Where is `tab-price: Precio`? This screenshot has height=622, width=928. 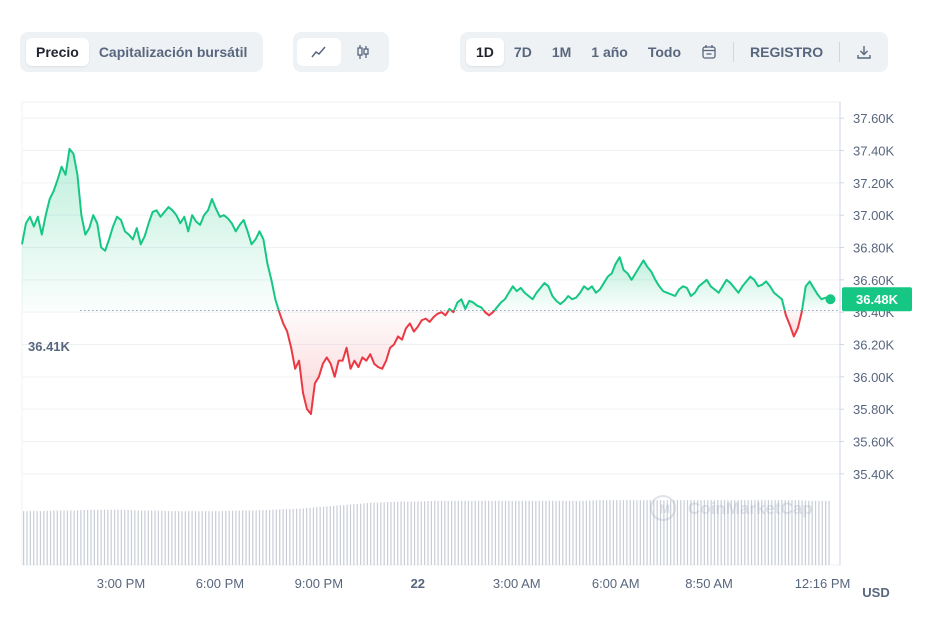 tab-price: Precio is located at coordinates (57, 52).